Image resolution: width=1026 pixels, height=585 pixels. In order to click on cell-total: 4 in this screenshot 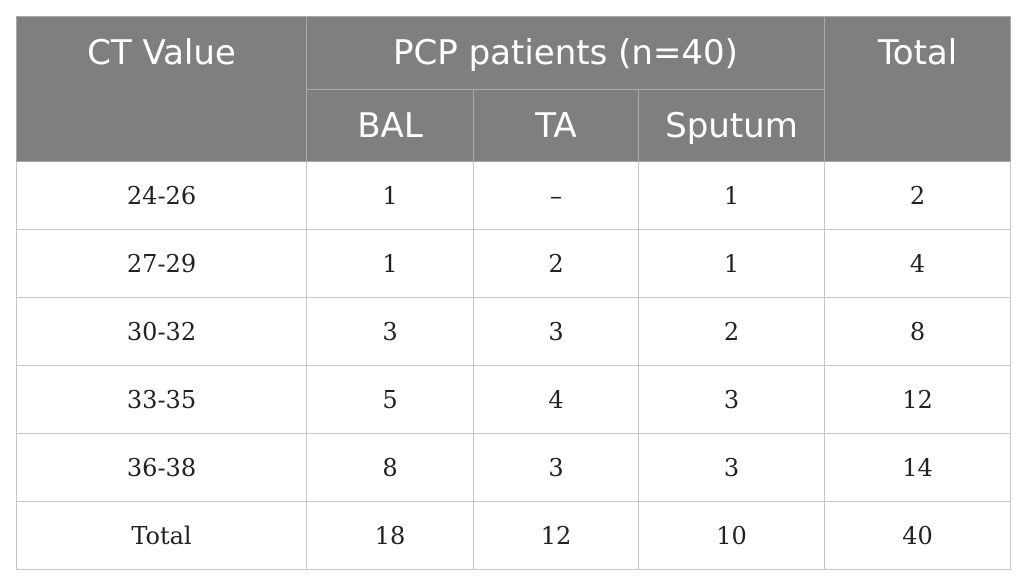, I will do `click(918, 263)`.